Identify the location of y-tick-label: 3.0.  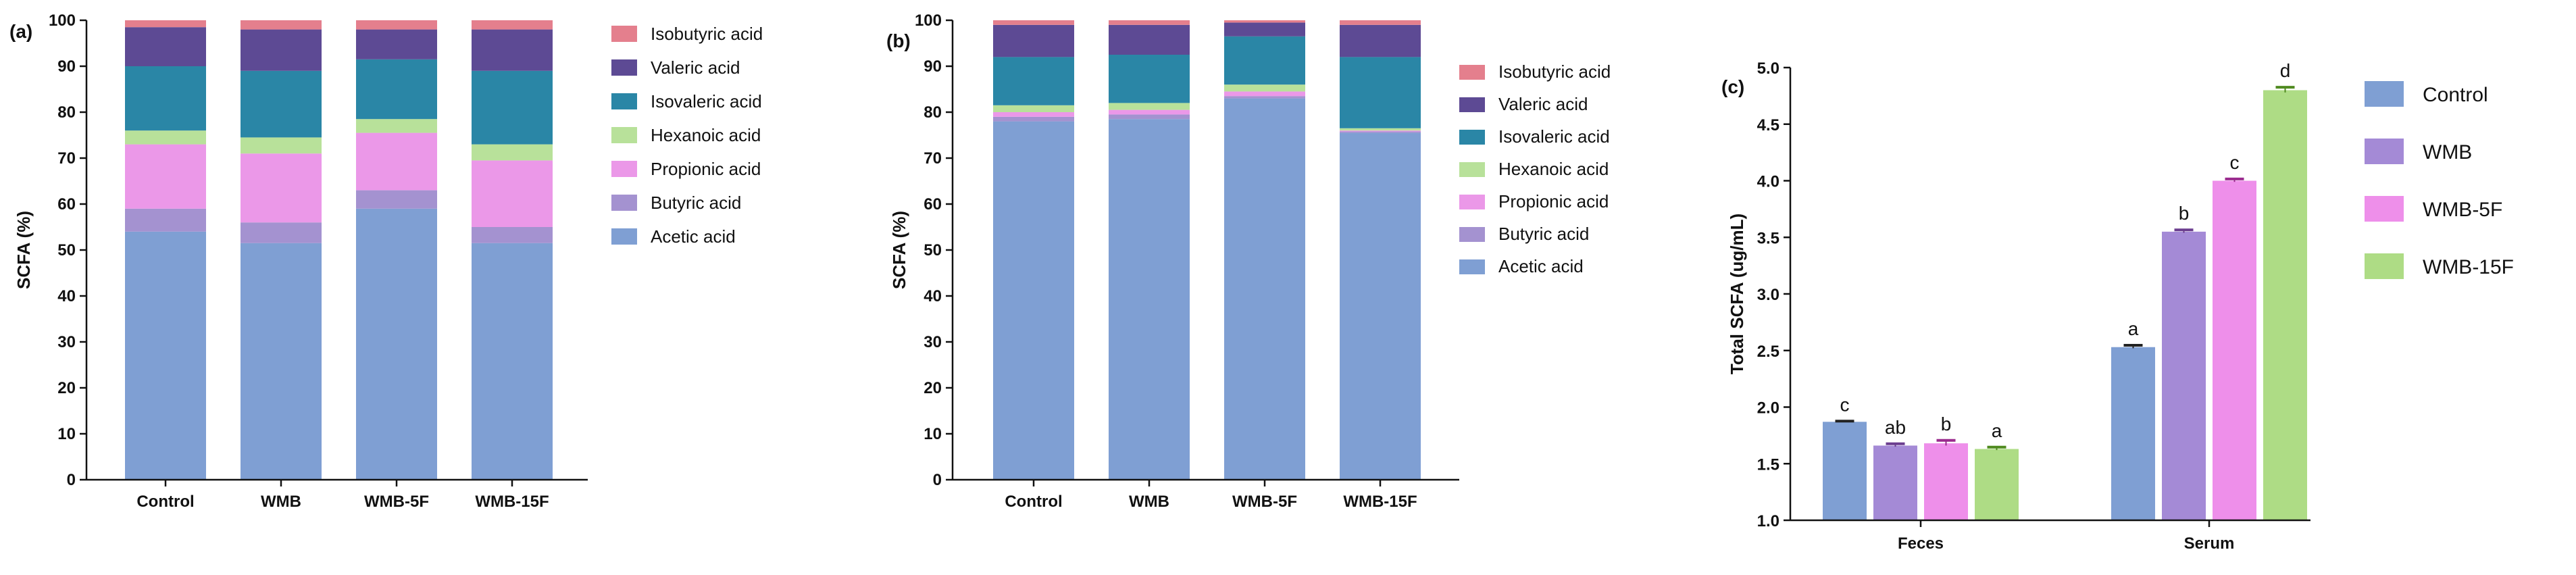
(1768, 295).